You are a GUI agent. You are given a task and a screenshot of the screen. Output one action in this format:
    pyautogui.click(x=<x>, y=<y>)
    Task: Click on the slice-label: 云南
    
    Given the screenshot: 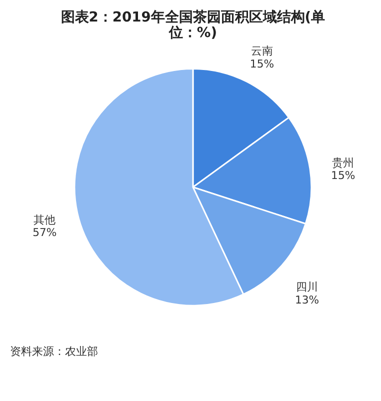 What is the action you would take?
    pyautogui.click(x=261, y=51)
    